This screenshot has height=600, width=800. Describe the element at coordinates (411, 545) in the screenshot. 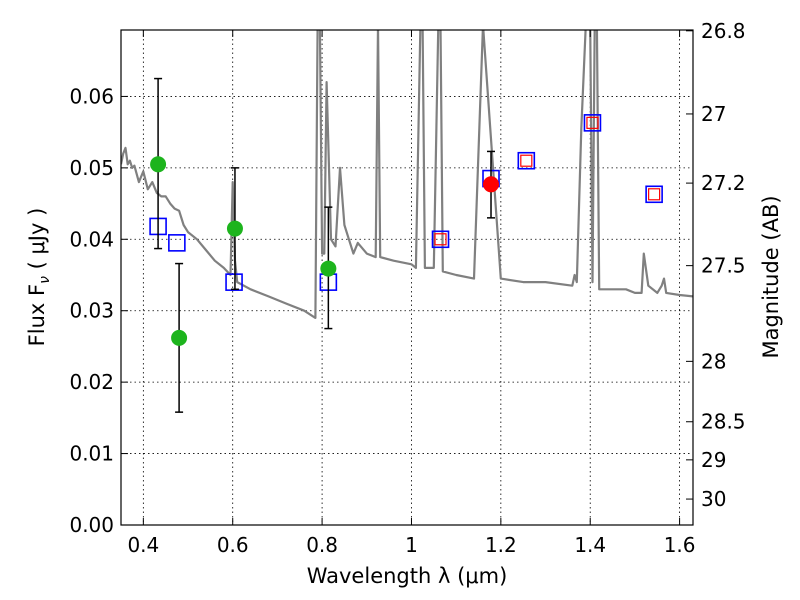

I see `x-tick-label: 1` at that location.